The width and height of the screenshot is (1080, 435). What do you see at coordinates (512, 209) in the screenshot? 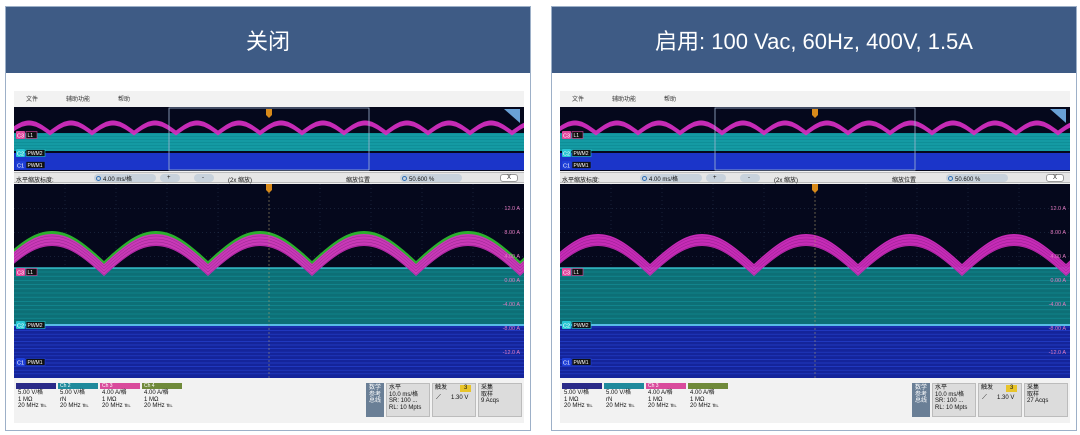
I see `y-tick-label: 12.0 A` at bounding box center [512, 209].